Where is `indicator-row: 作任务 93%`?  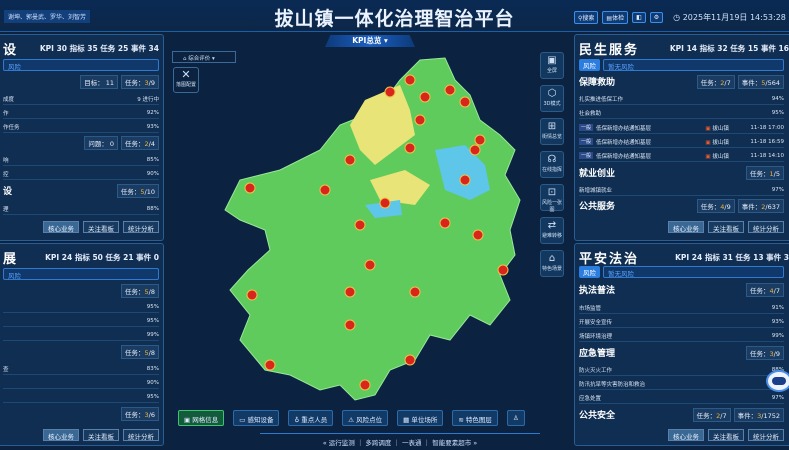
indicator-row: 作任务 93% is located at coordinates (81, 127).